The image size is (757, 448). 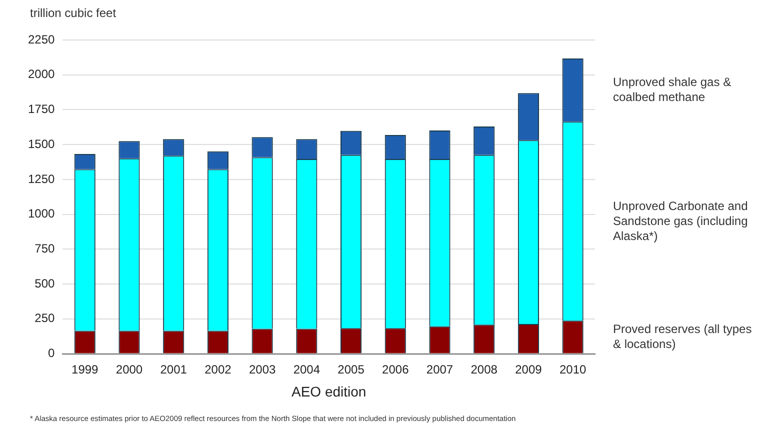 What do you see at coordinates (683, 337) in the screenshot?
I see `text: Proved reserves (all types & locations)` at bounding box center [683, 337].